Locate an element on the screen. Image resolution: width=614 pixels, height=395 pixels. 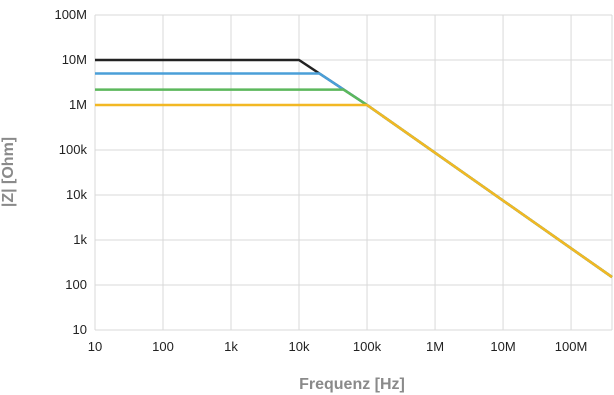
x-tick-label: 10 is located at coordinates (95, 346).